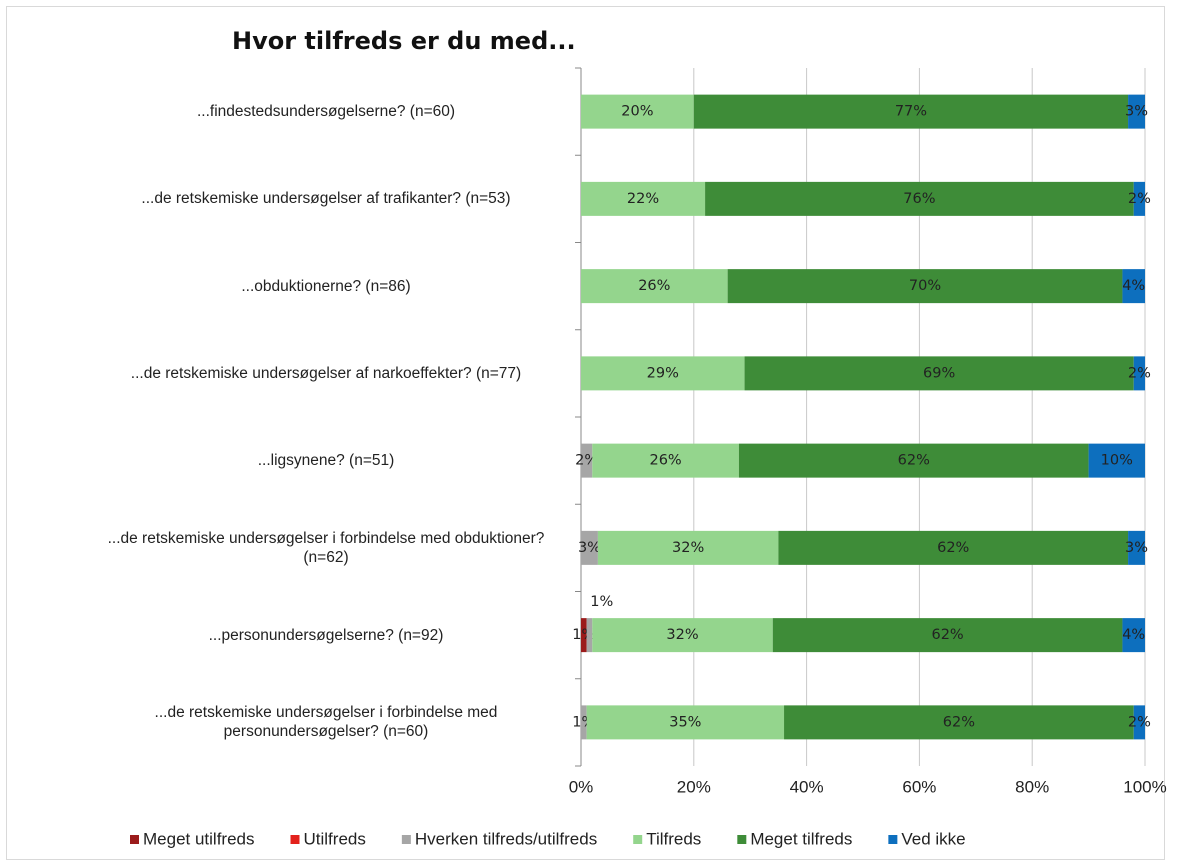 The height and width of the screenshot is (867, 1177). I want to click on data-label: 77%, so click(911, 112).